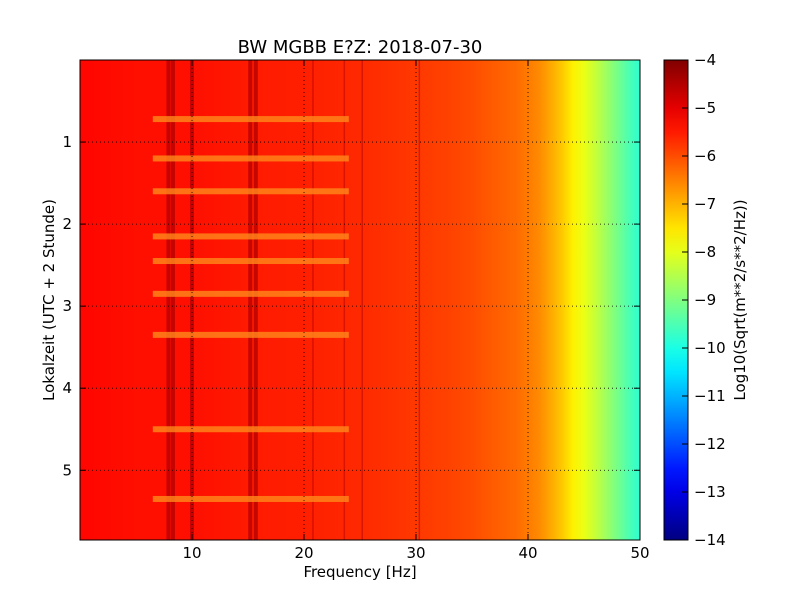 Image resolution: width=800 pixels, height=600 pixels. I want to click on x-tick-label: 30, so click(415, 553).